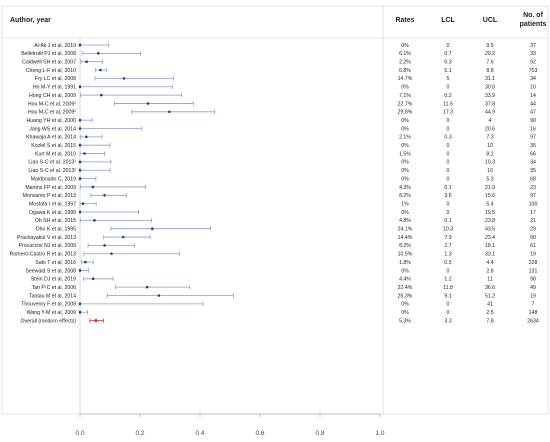 Image resolution: width=550 pixels, height=442 pixels. What do you see at coordinates (490, 96) in the screenshot?
I see `ucl-value: 33.9` at bounding box center [490, 96].